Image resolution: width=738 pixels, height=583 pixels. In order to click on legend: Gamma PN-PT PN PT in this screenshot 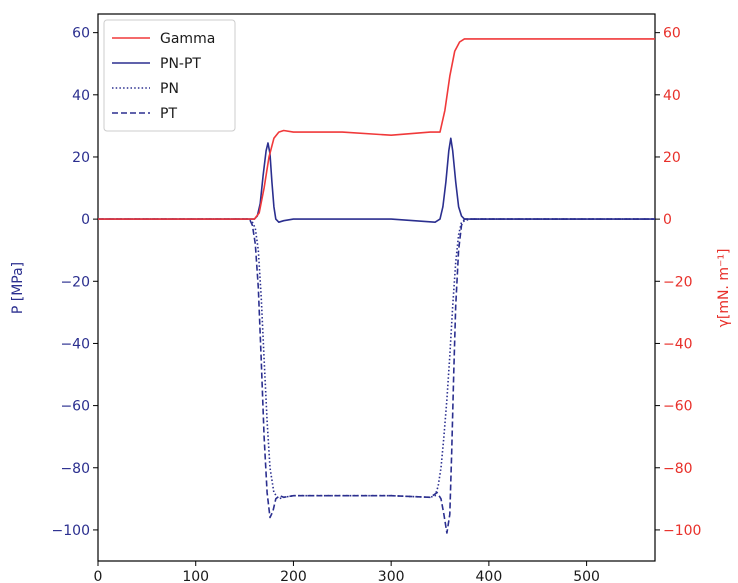, I will do `click(169, 75)`.